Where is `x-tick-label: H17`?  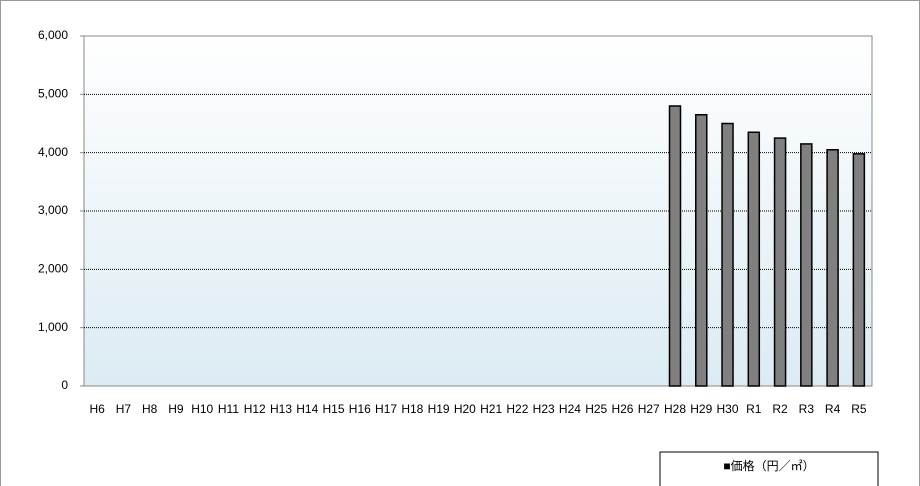 x-tick-label: H17 is located at coordinates (386, 409).